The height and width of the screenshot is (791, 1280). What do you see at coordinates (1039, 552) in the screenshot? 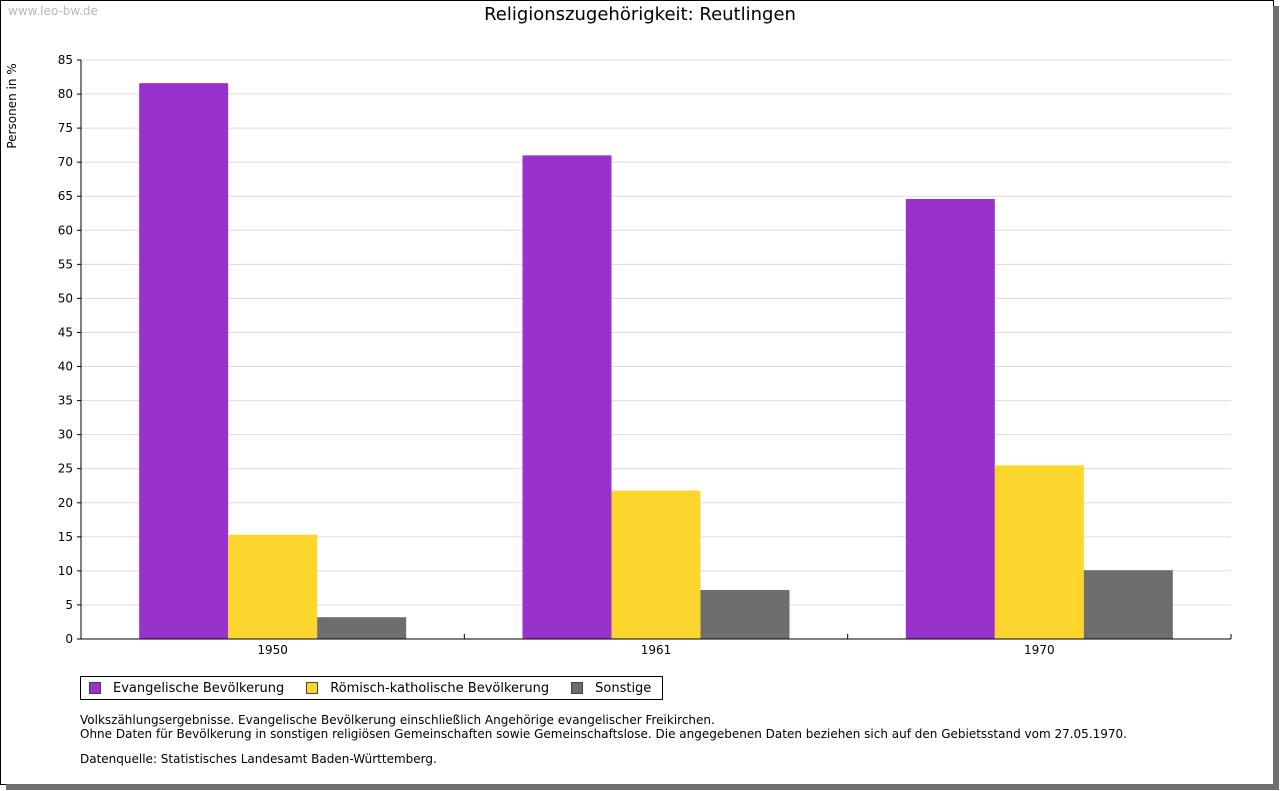
I see `bar-römisch-katholische-1970` at bounding box center [1039, 552].